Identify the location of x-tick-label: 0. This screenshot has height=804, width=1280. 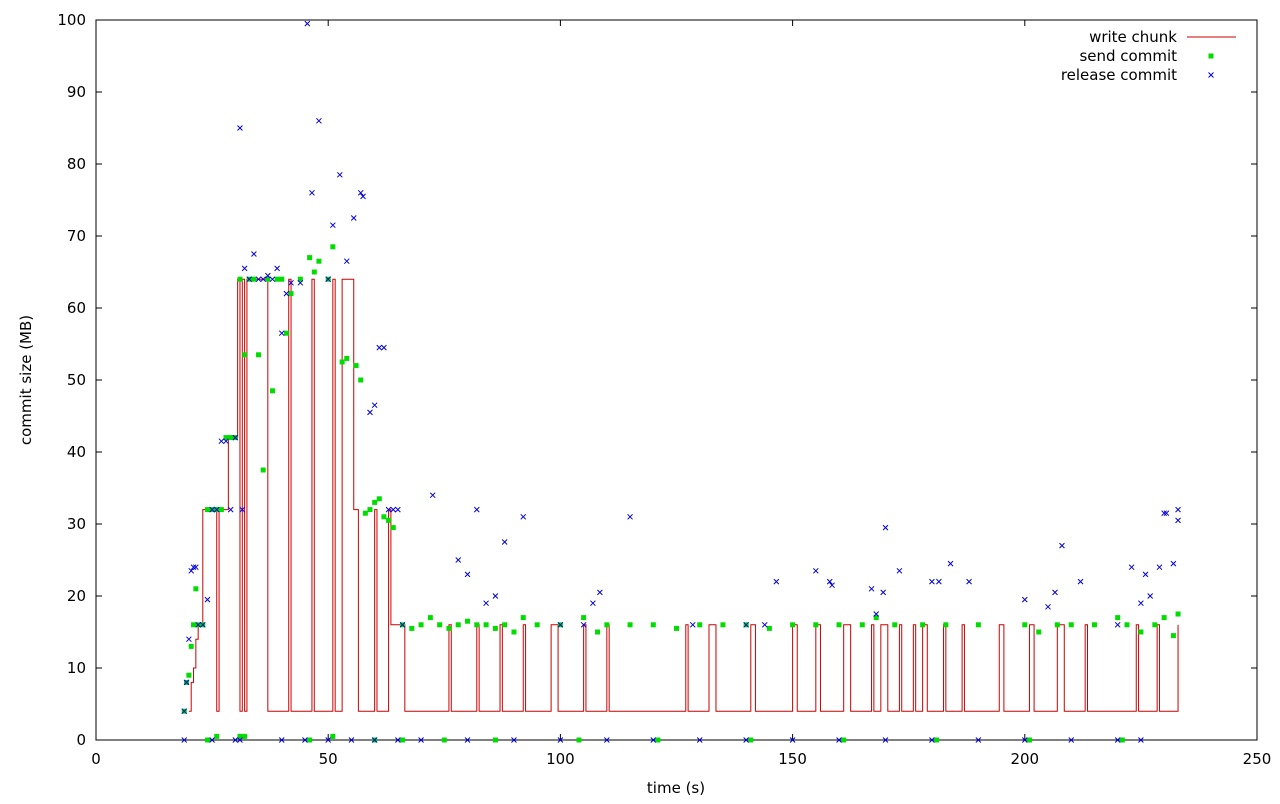
(96, 759).